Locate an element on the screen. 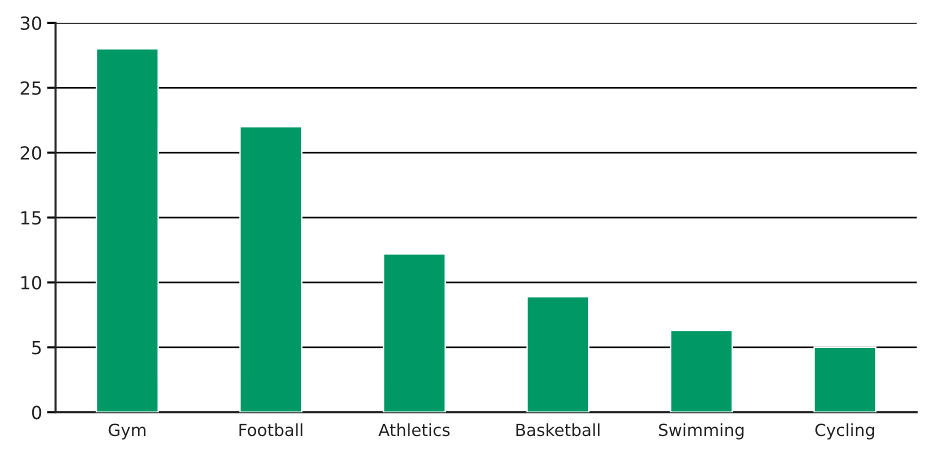 This screenshot has width=926, height=458. y-tick-label: 25 is located at coordinates (30, 88).